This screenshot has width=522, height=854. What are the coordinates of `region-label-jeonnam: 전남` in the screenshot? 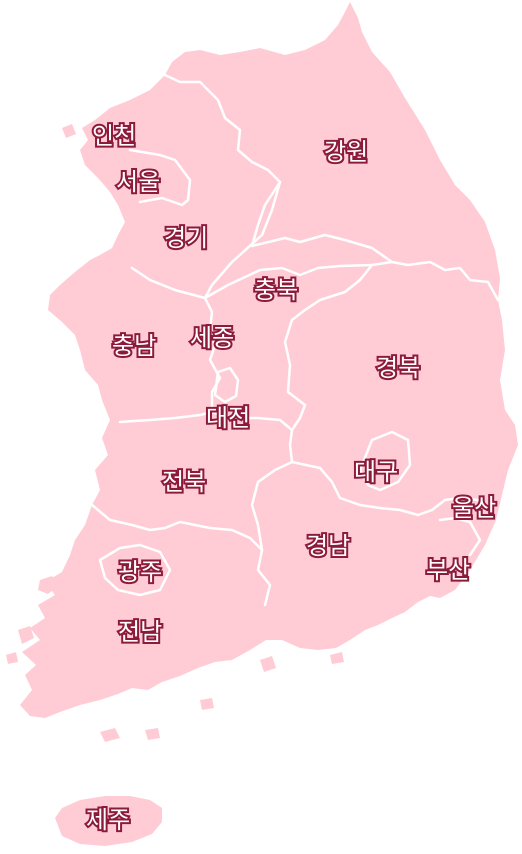 It's located at (140, 632).